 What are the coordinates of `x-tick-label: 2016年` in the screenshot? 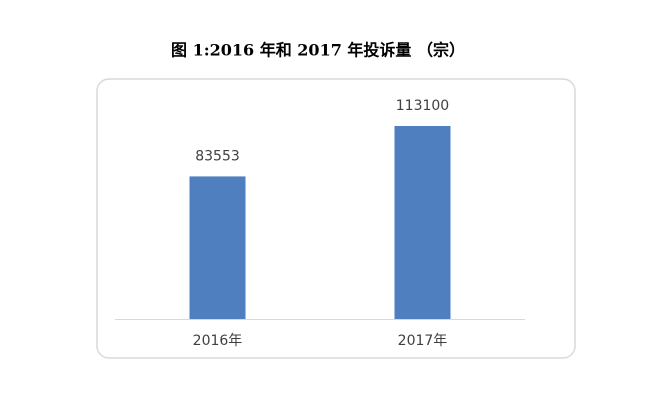 It's located at (218, 341).